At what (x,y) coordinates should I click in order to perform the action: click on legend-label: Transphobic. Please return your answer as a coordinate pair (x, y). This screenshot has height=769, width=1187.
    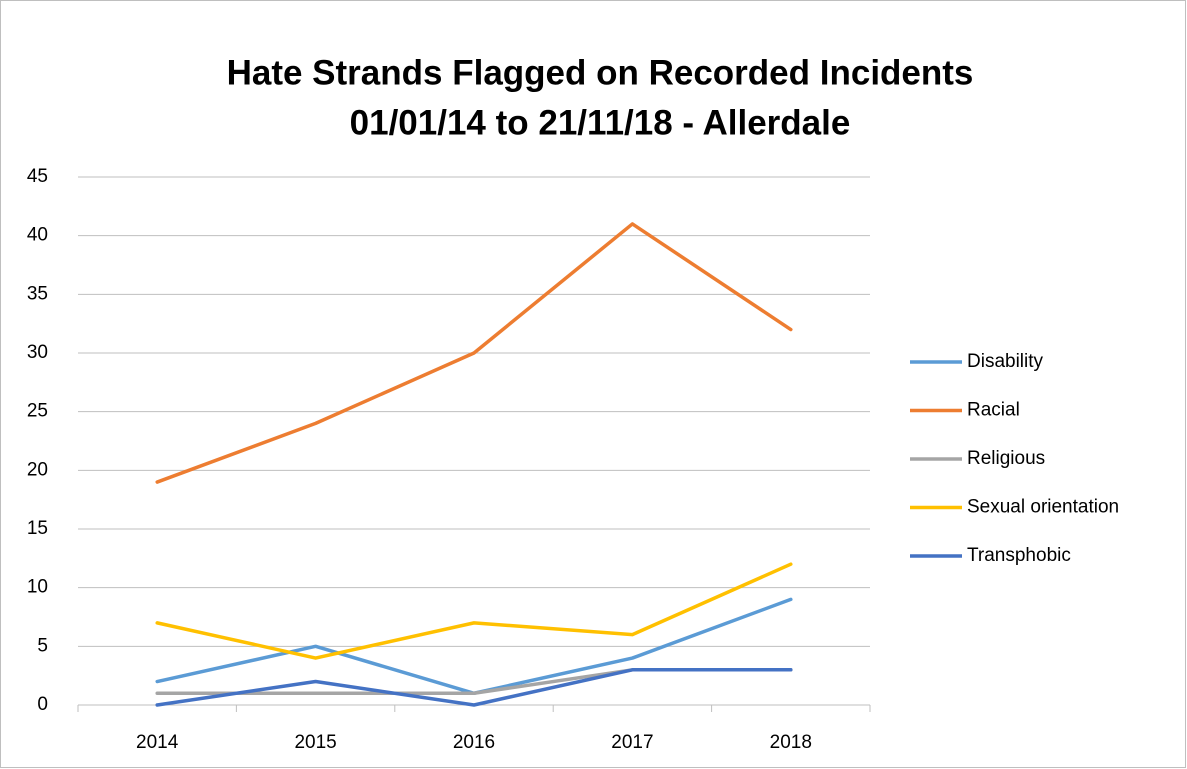
    Looking at the image, I should click on (1019, 555).